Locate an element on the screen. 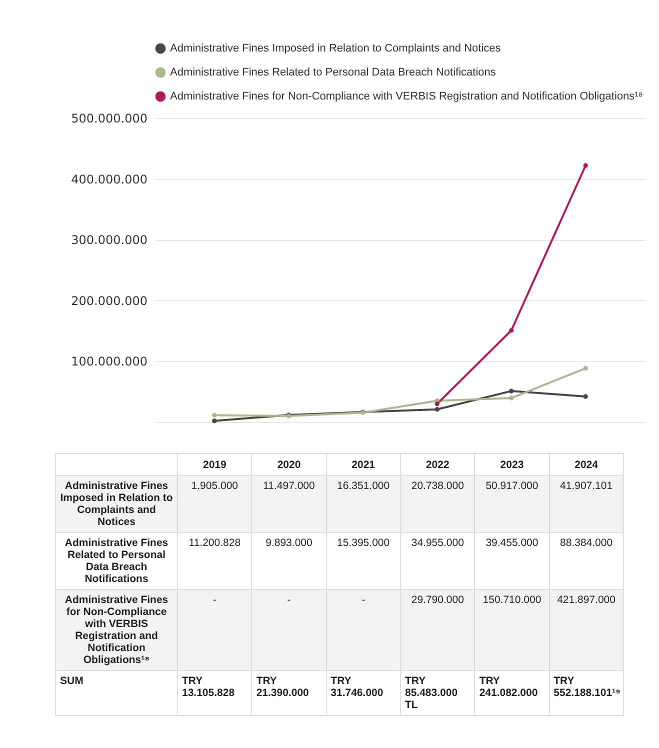 The image size is (659, 748). legend-label: Administrative Fines Imposed in Relation to Complaints and Notices is located at coordinates (335, 48).